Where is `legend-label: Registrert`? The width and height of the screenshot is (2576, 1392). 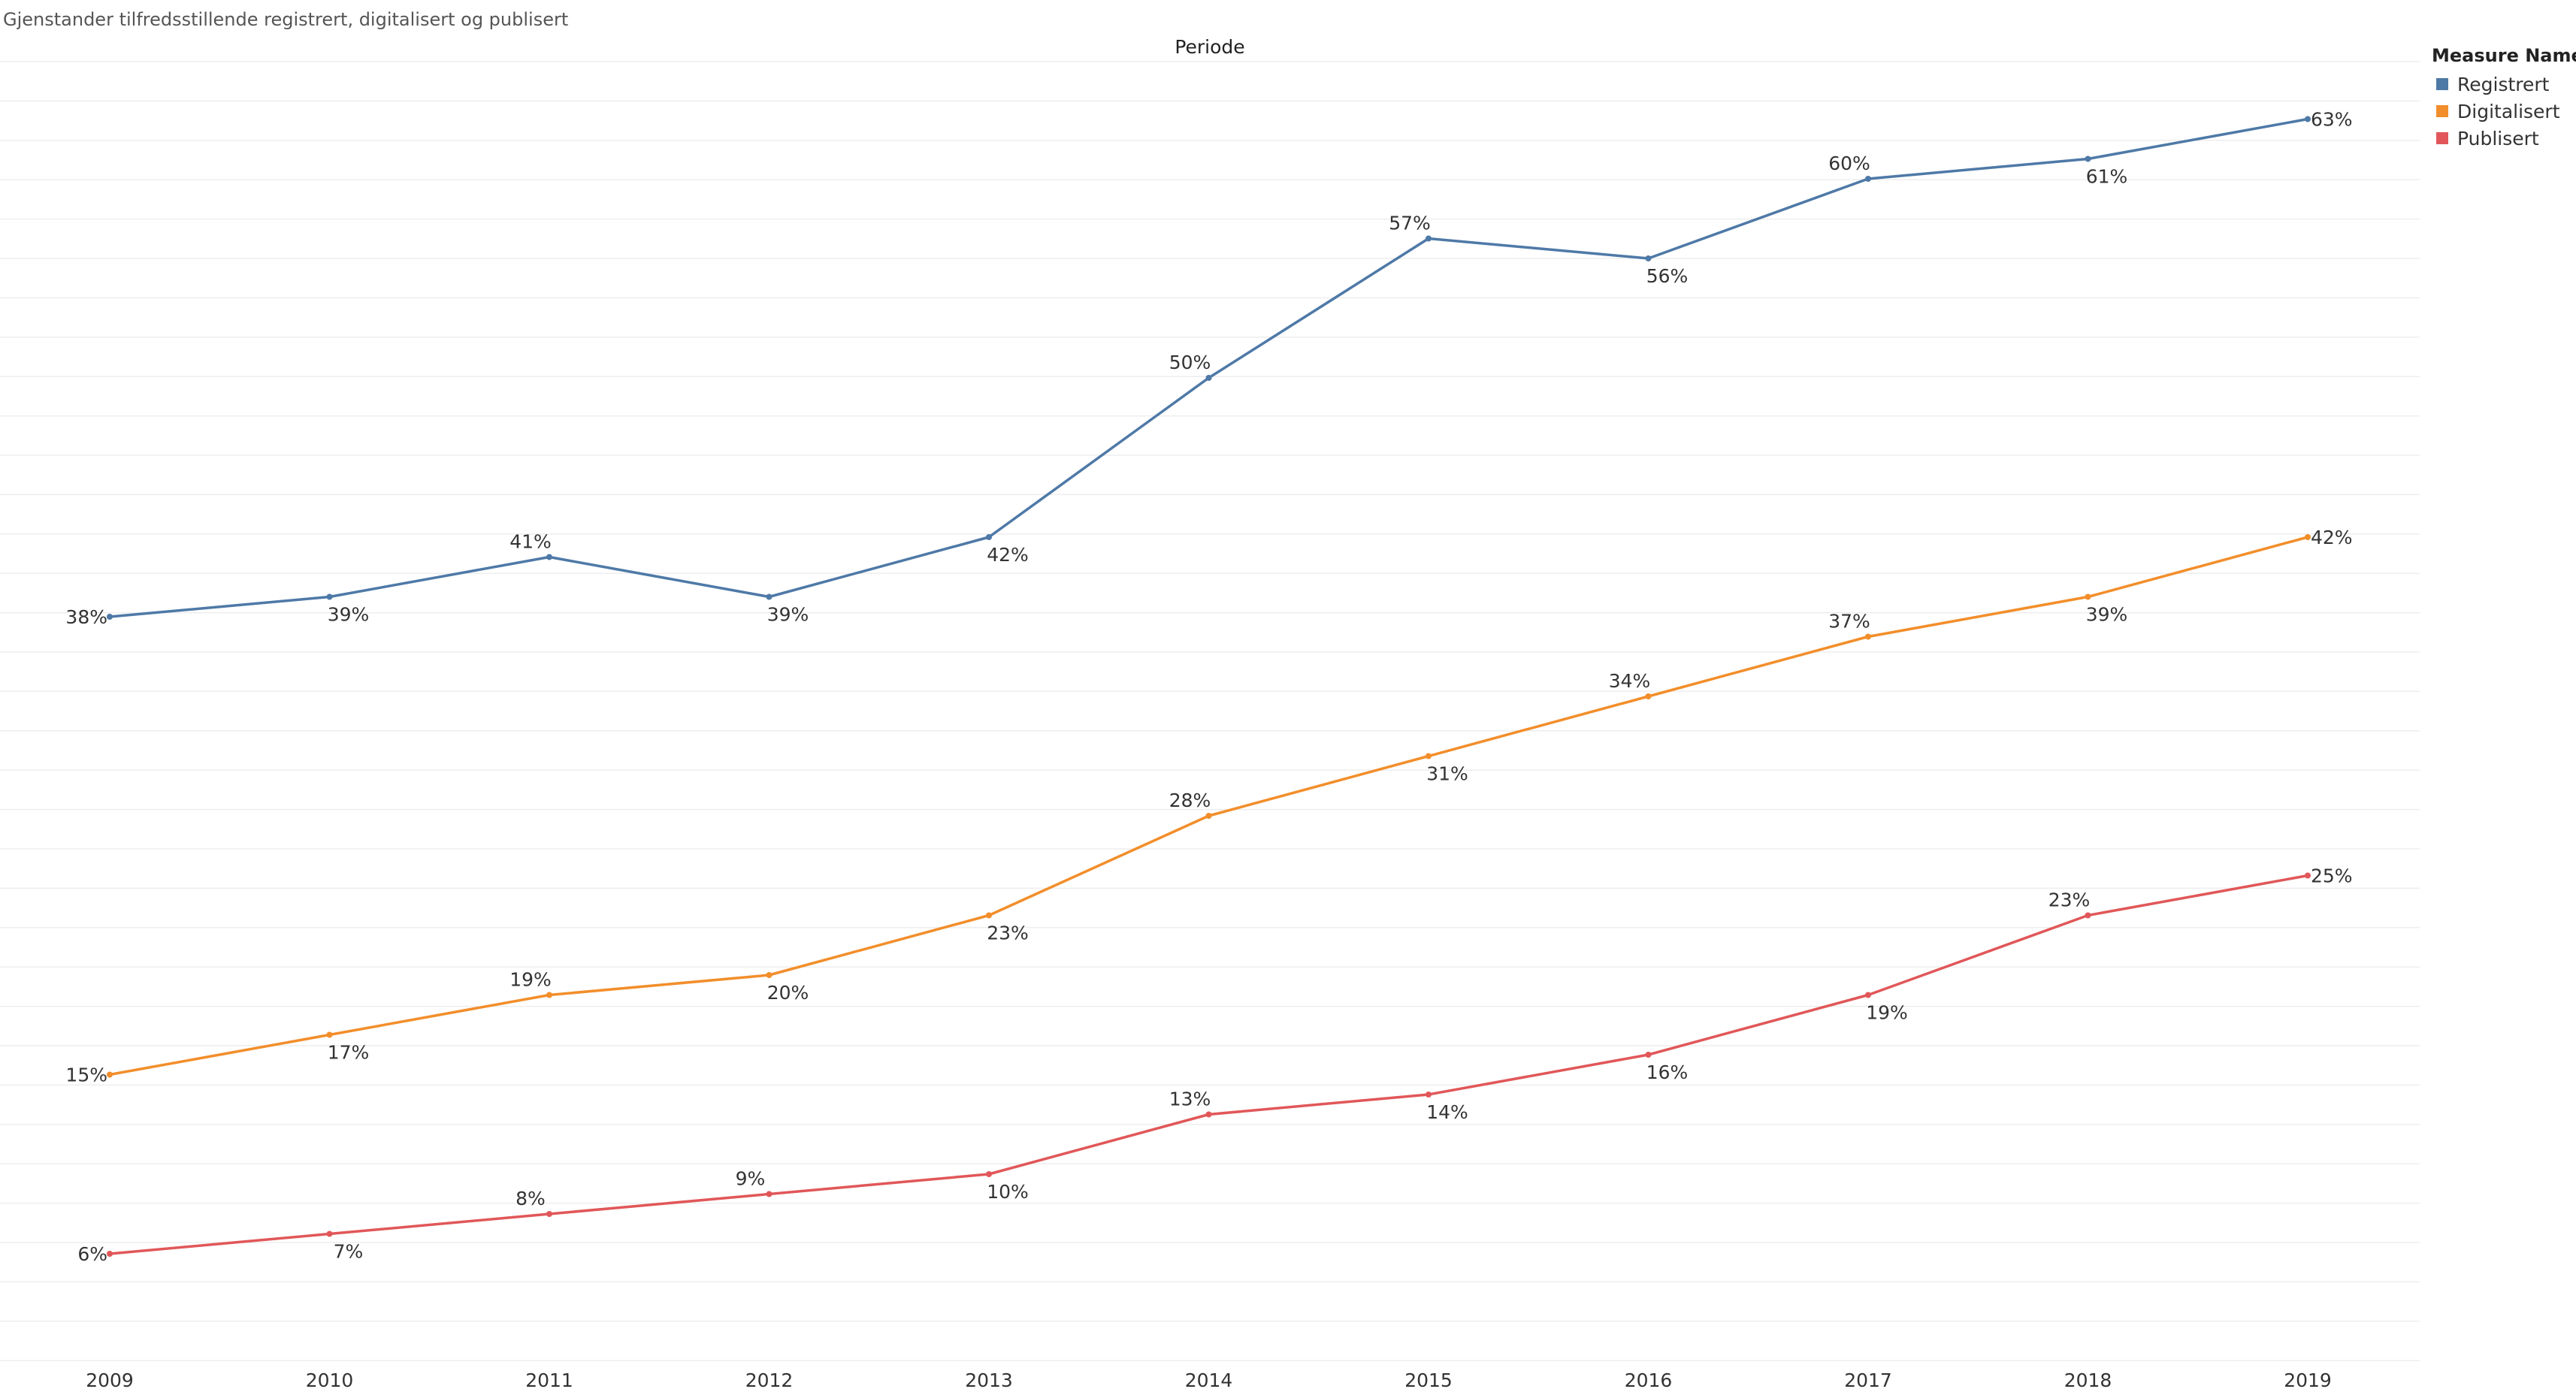 legend-label: Registrert is located at coordinates (2504, 84).